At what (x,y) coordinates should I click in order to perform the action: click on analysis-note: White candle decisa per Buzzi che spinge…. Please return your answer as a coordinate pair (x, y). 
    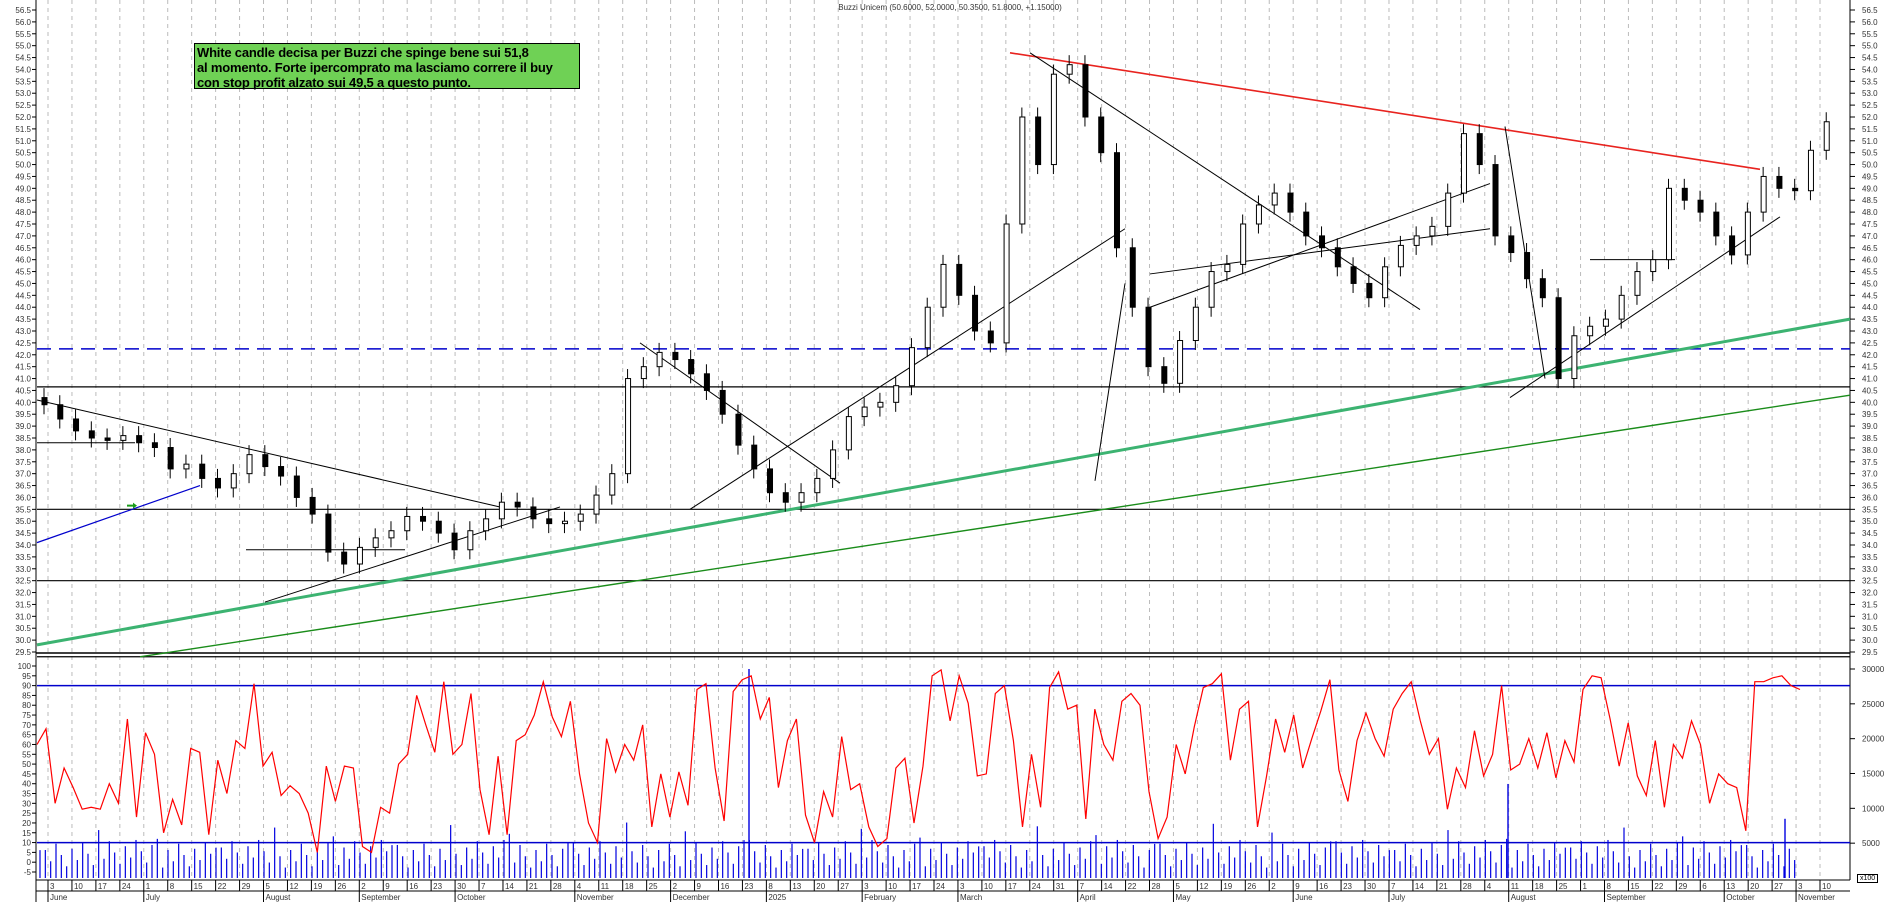
    Looking at the image, I should click on (387, 66).